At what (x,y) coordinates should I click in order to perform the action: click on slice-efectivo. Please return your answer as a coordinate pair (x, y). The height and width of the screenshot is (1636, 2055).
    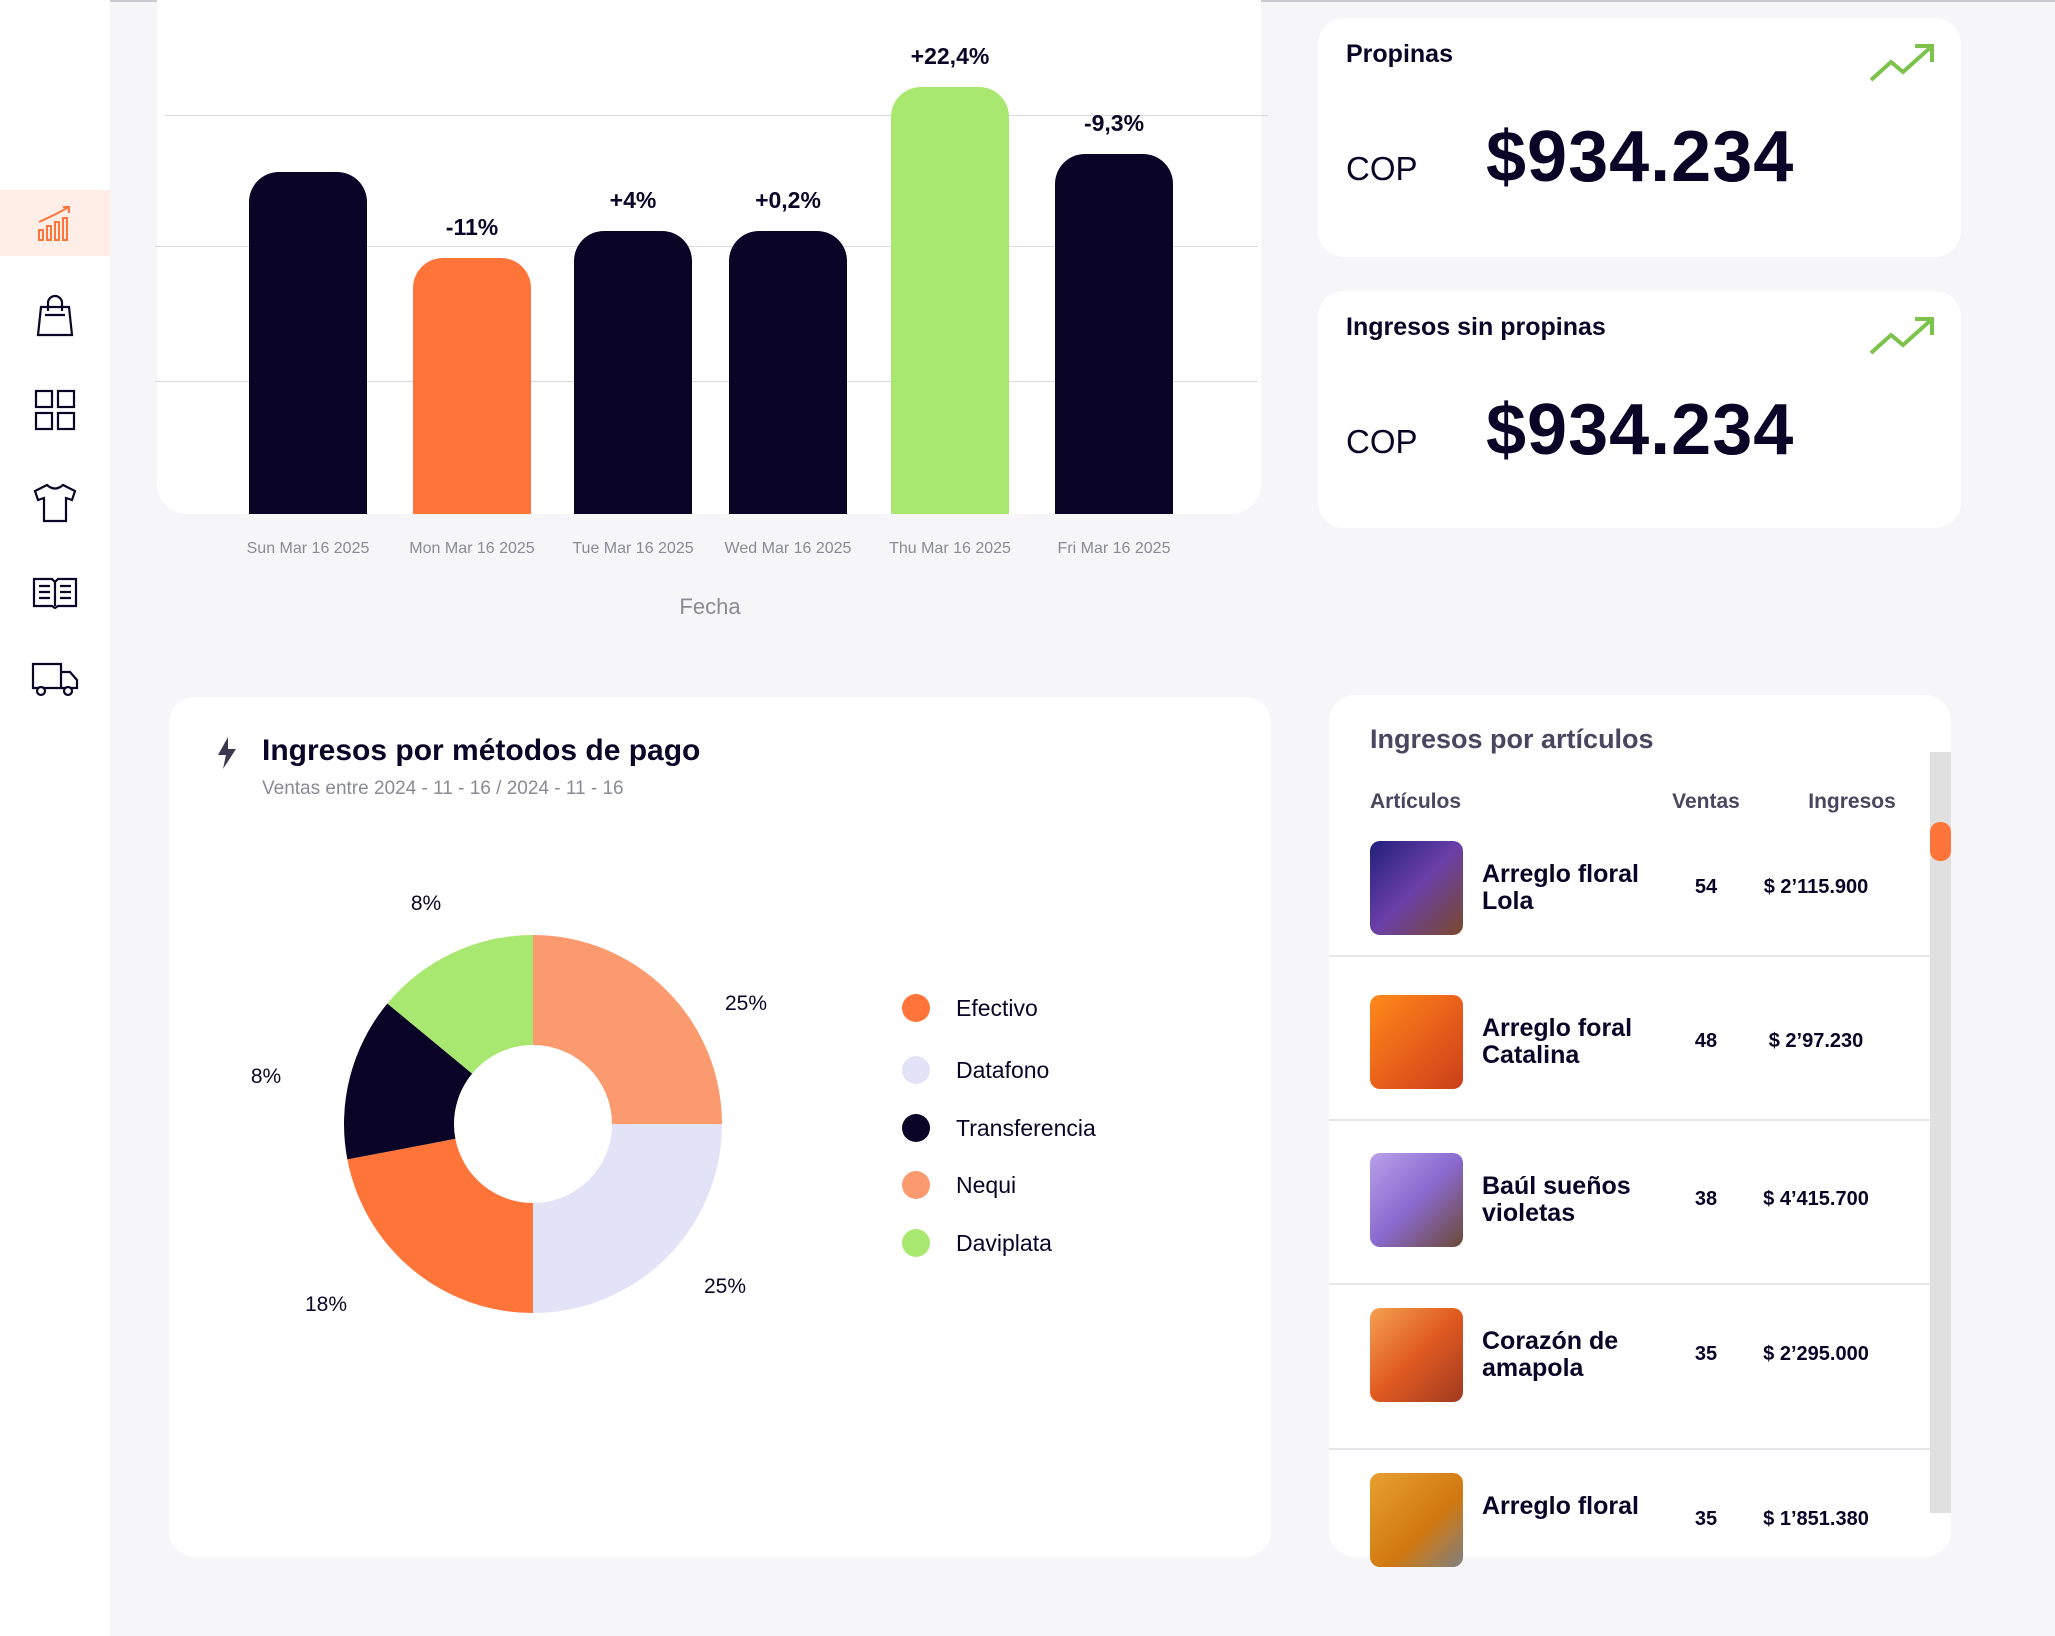
    Looking at the image, I should click on (440, 1225).